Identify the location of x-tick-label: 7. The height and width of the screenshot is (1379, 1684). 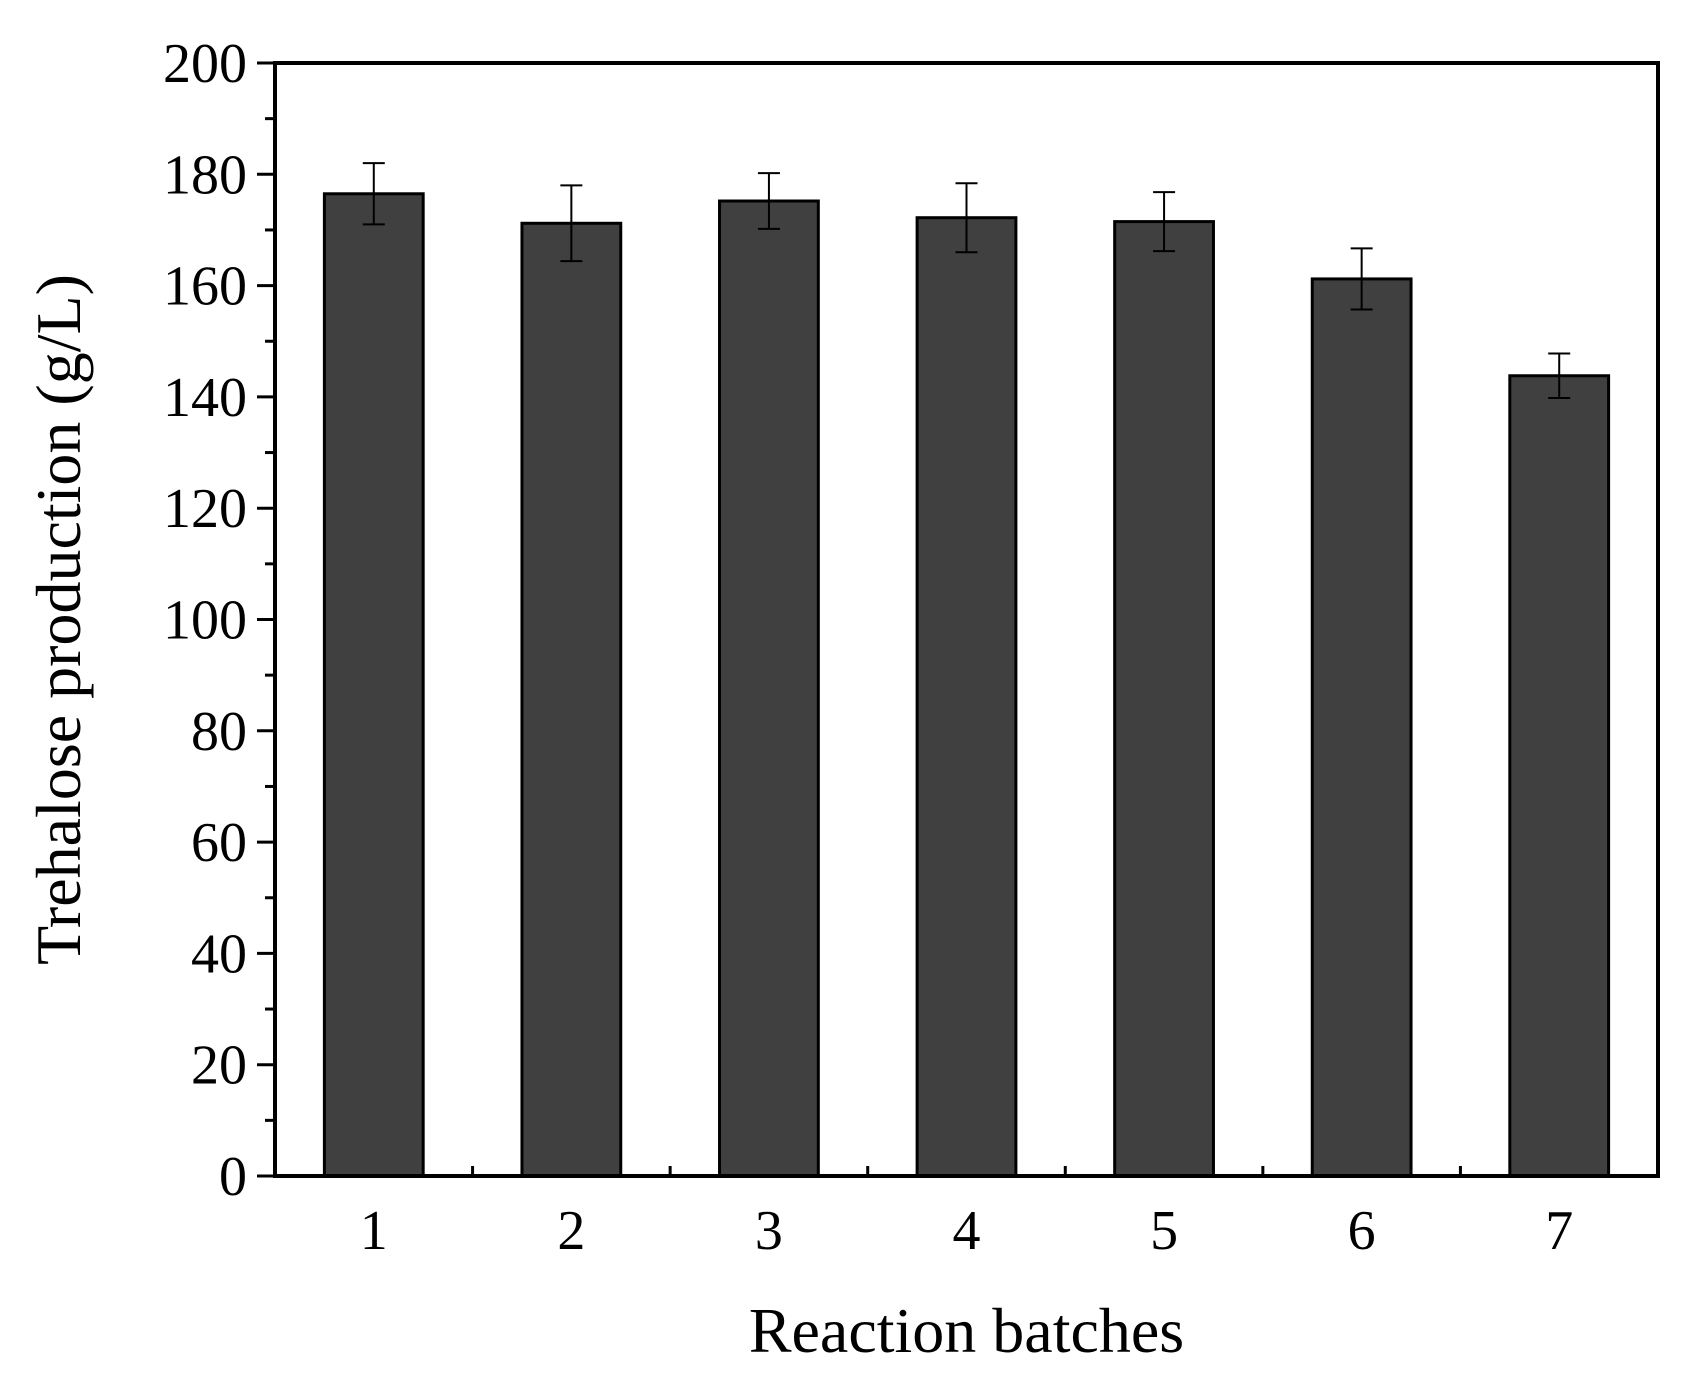
(1559, 1231).